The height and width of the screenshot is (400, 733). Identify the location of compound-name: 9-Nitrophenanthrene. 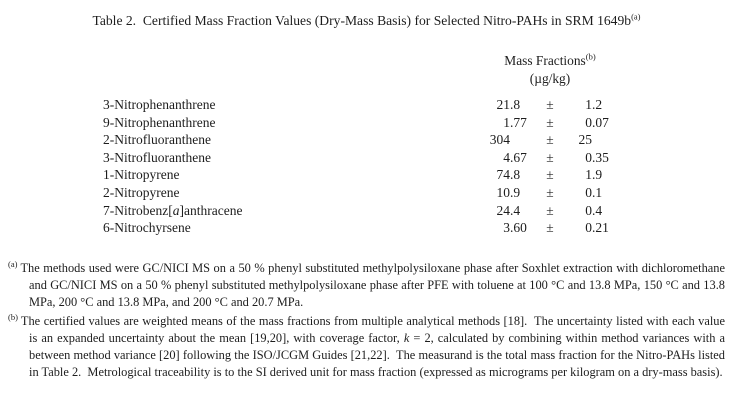
(159, 122).